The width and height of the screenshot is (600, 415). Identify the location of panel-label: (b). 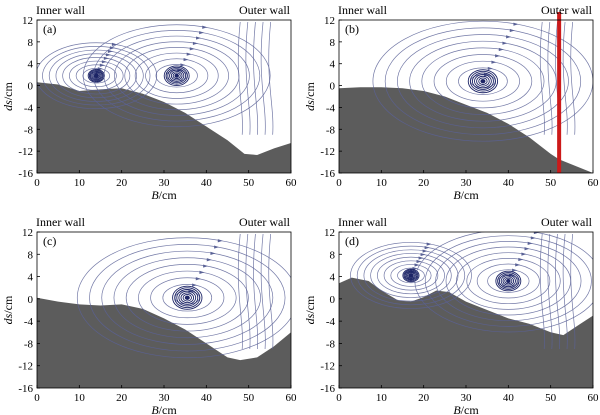
(352, 29).